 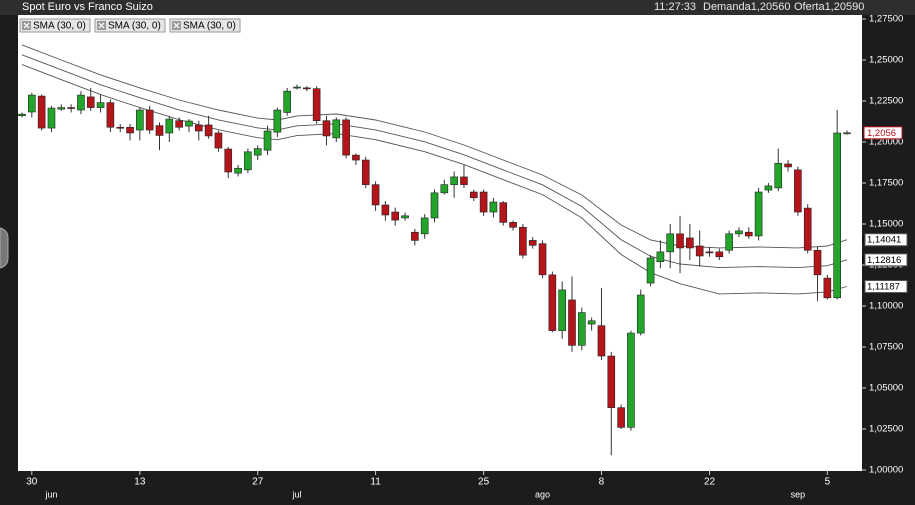 What do you see at coordinates (886, 429) in the screenshot?
I see `y-tick-label: 1,02500` at bounding box center [886, 429].